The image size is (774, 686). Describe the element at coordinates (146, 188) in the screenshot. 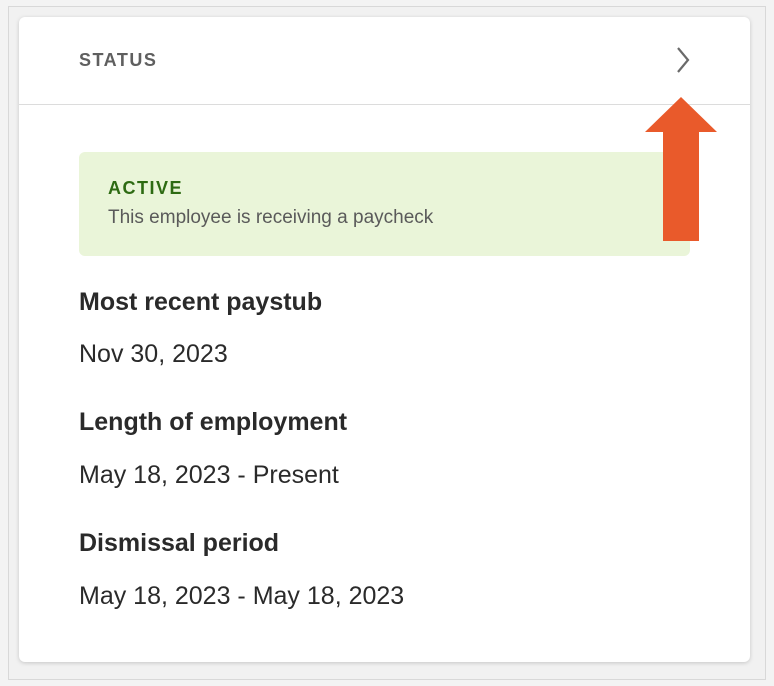

I see `status-label: ACTIVE` at that location.